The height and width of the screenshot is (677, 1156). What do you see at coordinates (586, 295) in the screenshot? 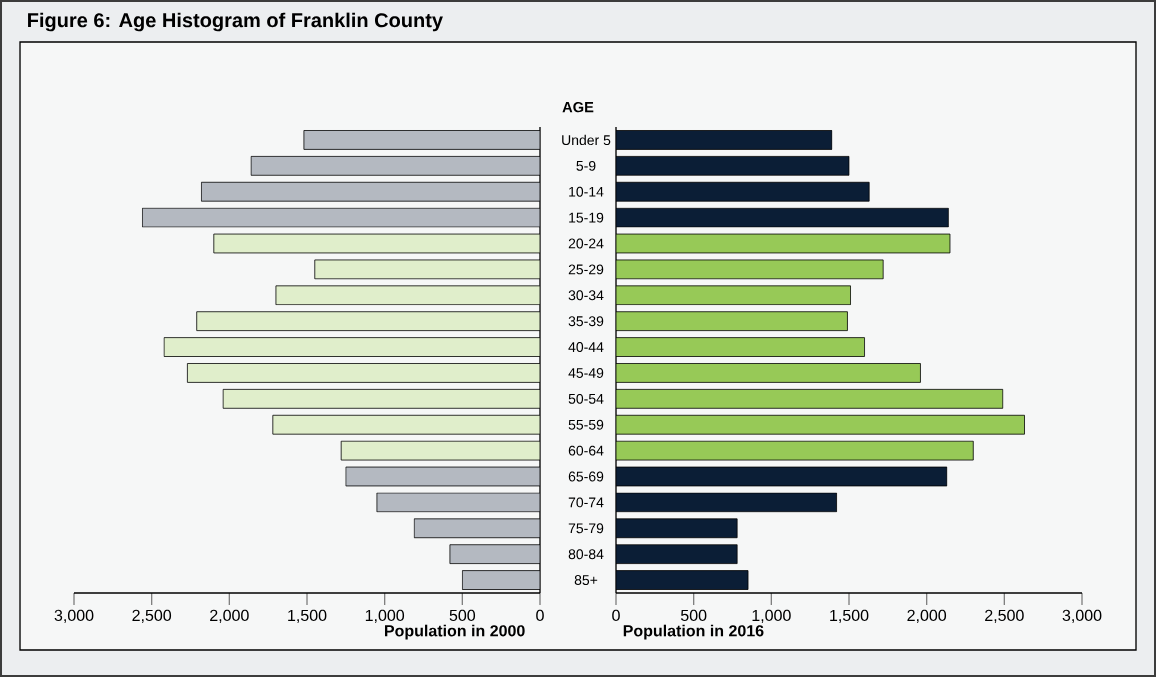
I see `y-tick-label: 30-34` at bounding box center [586, 295].